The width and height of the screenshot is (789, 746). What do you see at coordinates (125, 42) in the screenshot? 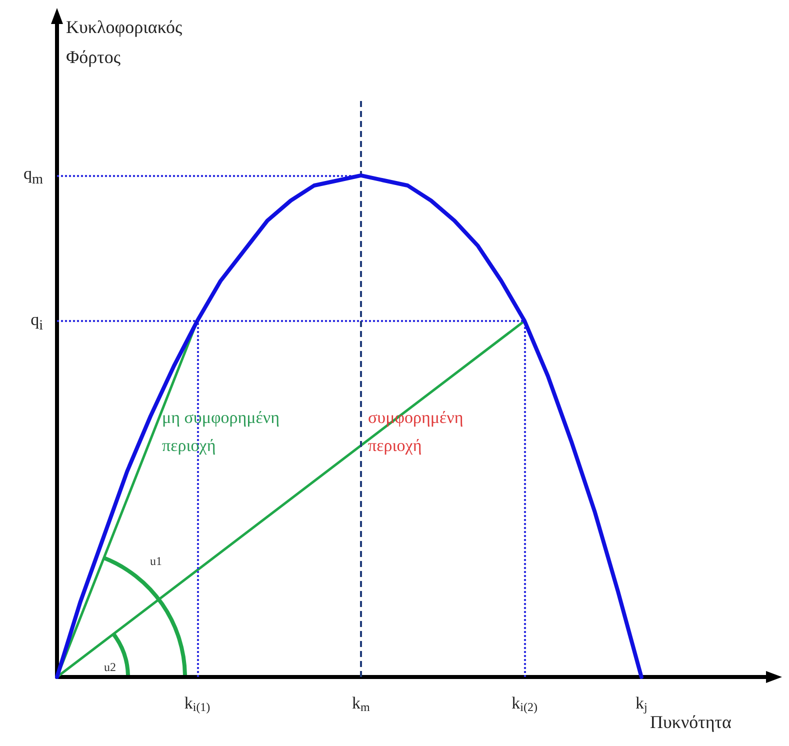
I see `text: Κυκλοφοριακός Φόρτος` at bounding box center [125, 42].